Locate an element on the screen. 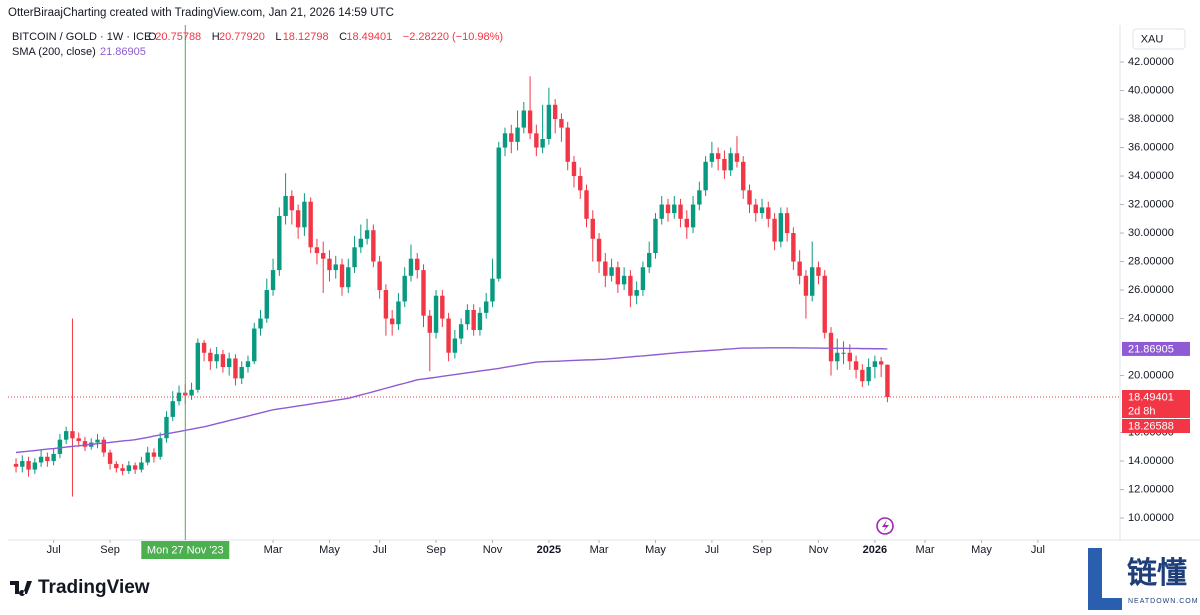 This screenshot has height=615, width=1200. legend-key: H is located at coordinates (216, 37).